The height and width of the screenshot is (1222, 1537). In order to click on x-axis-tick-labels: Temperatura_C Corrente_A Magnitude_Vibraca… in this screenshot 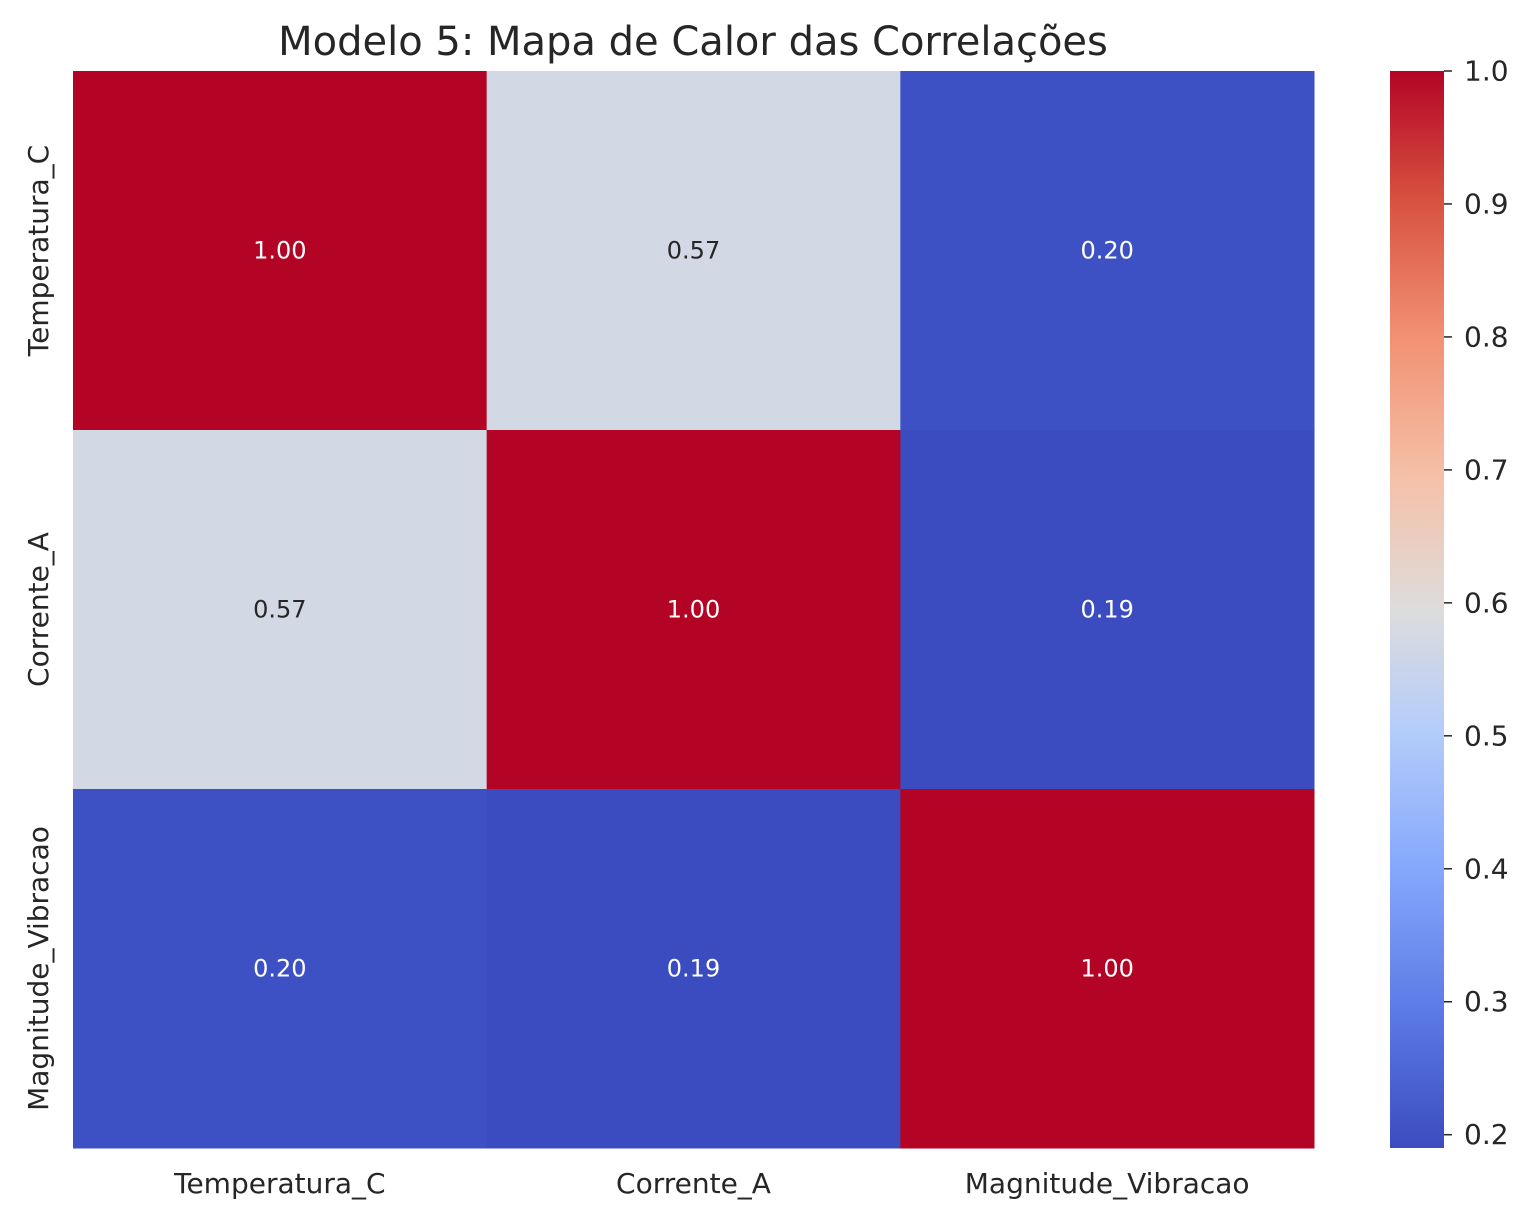, I will do `click(711, 1183)`.